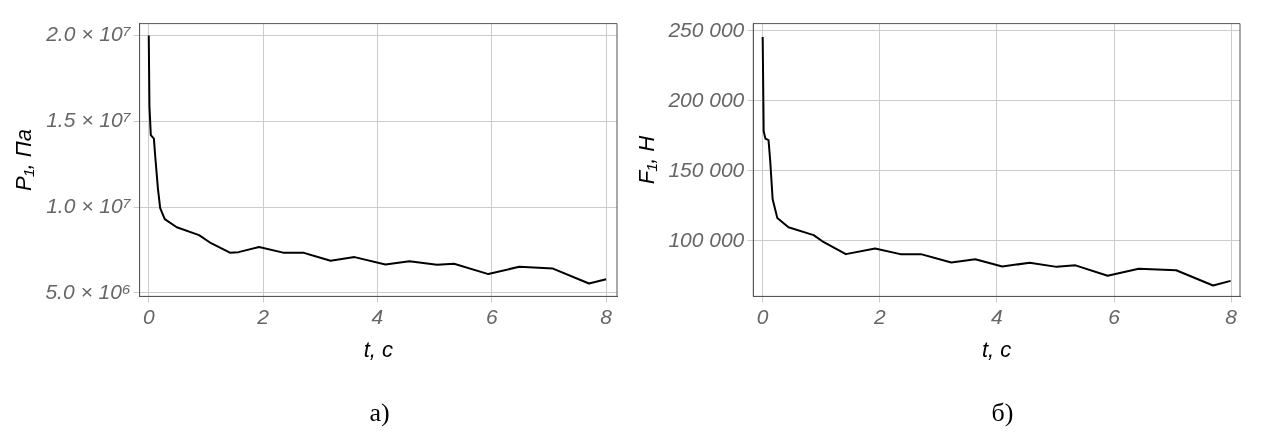 Image resolution: width=1262 pixels, height=447 pixels. Describe the element at coordinates (647, 160) in the screenshot. I see `y-axis-title: F₁, Н` at that location.